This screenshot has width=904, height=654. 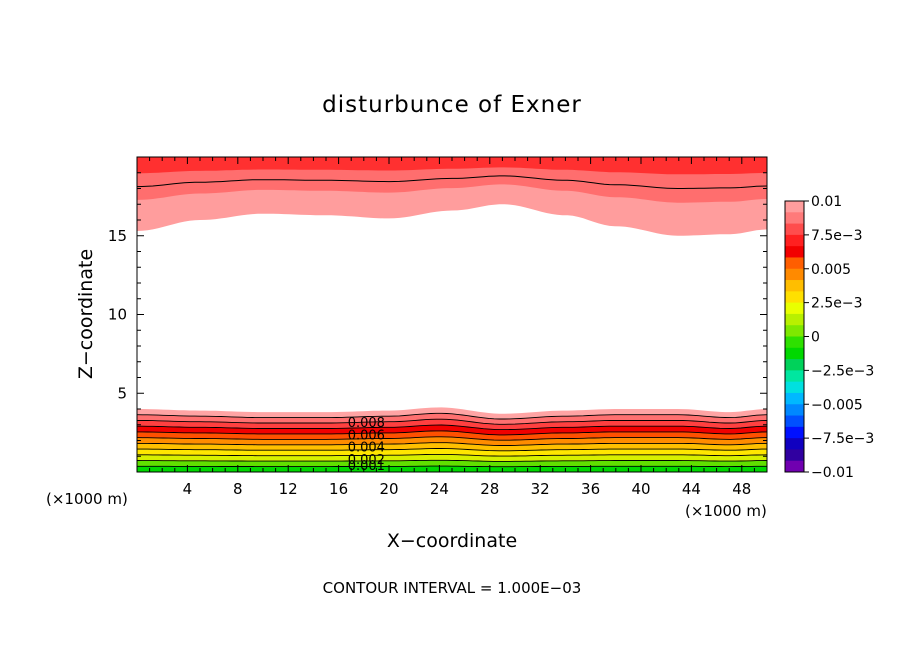 I want to click on colorbar-label: 0.005, so click(x=831, y=270).